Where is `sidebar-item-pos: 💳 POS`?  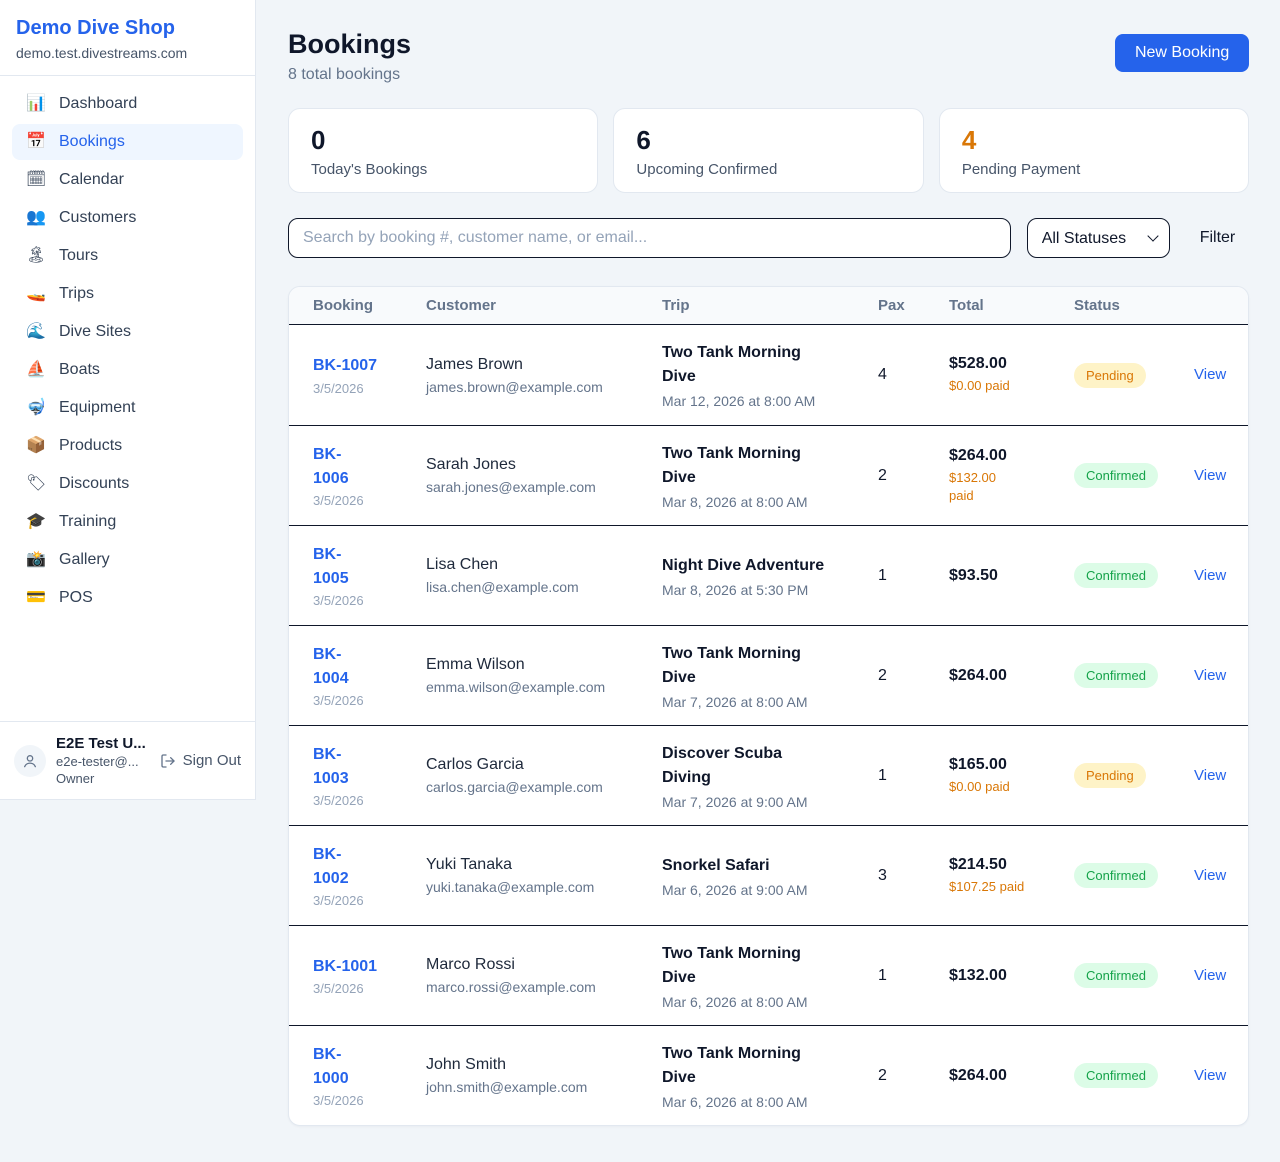 sidebar-item-pos: 💳 POS is located at coordinates (127, 598).